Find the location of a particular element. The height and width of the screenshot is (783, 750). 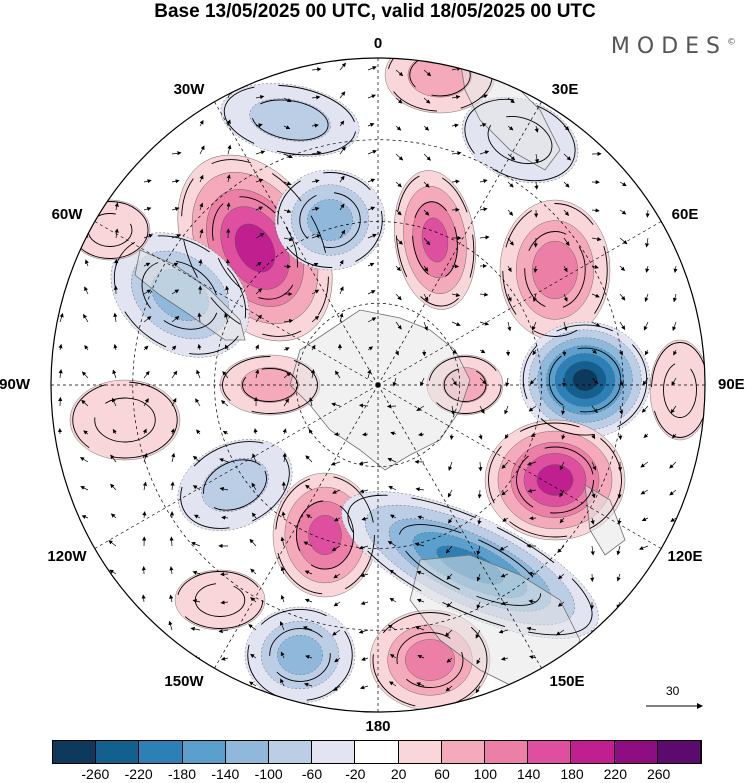

colorbar-swatch is located at coordinates (593, 752).